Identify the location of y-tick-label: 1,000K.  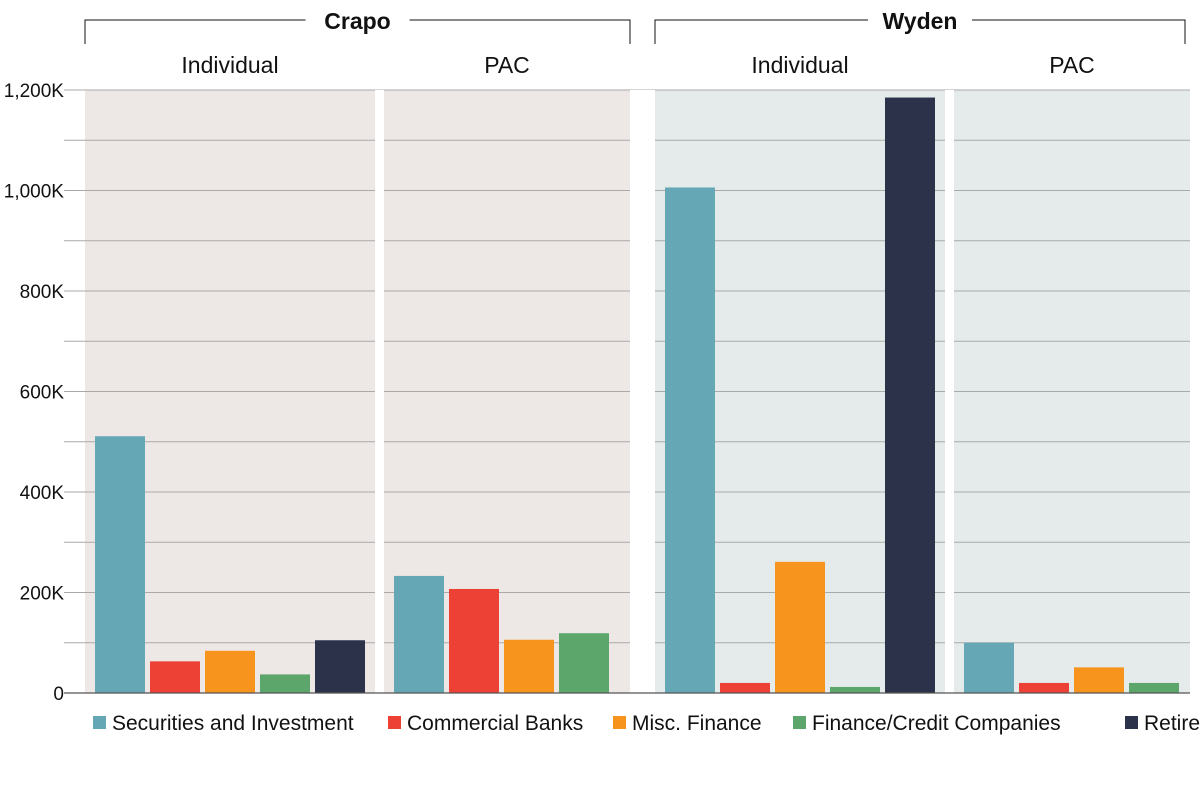
(34, 192).